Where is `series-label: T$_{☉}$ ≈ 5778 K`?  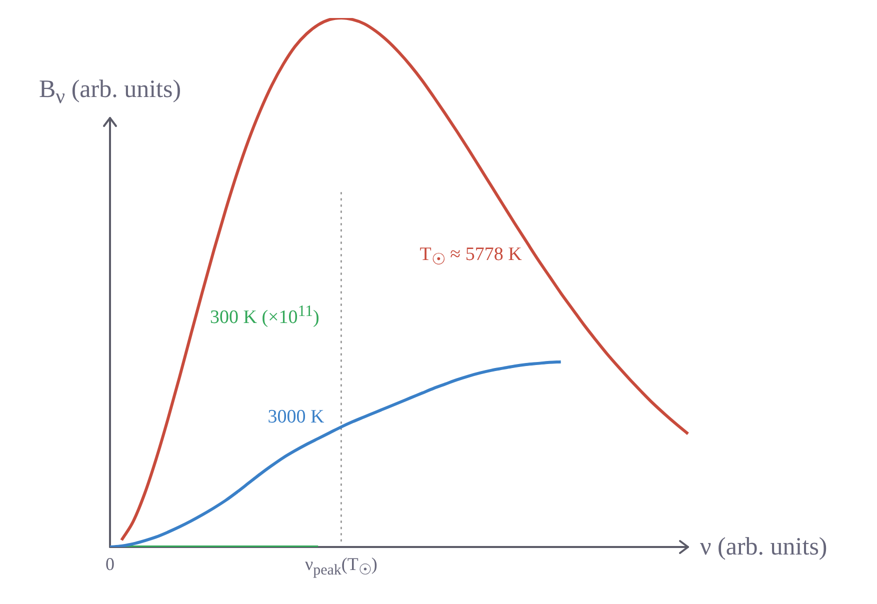 series-label: T$_{☉}$ ≈ 5778 K is located at coordinates (471, 257).